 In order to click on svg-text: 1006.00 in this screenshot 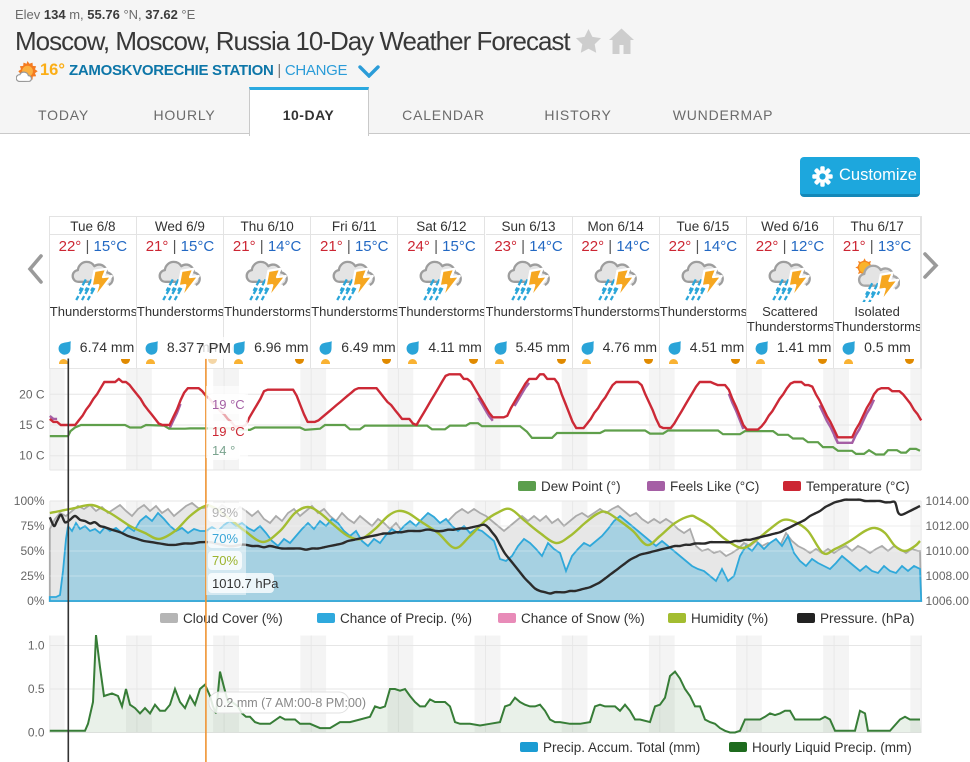, I will do `click(948, 601)`.